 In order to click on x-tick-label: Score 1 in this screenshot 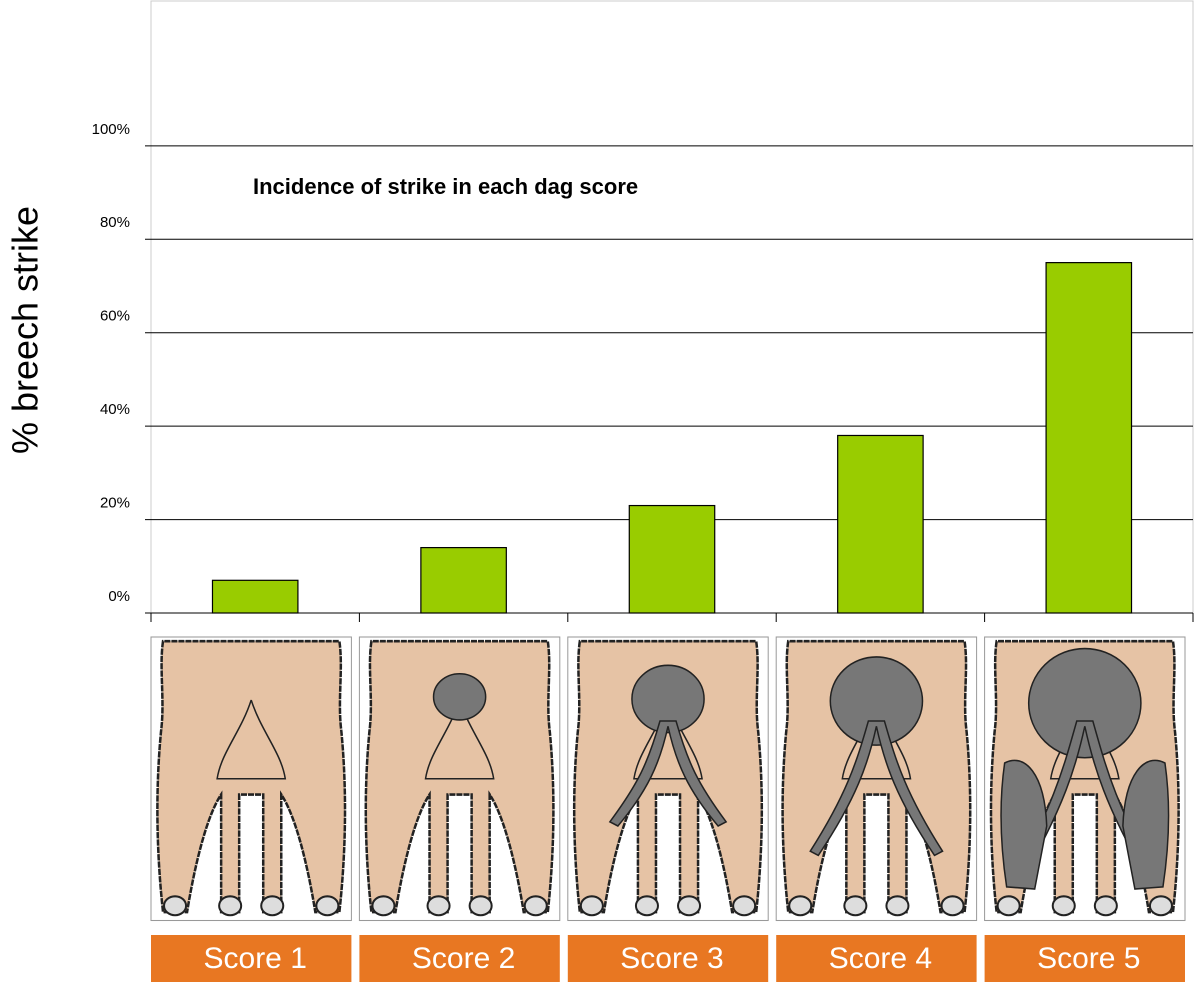, I will do `click(255, 958)`.